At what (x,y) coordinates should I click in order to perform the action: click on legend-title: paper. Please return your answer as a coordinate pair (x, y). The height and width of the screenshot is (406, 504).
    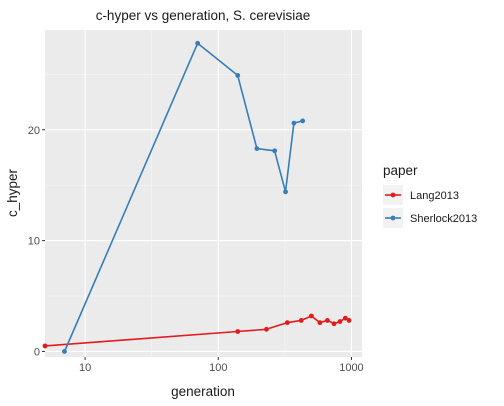
    Looking at the image, I should click on (400, 170).